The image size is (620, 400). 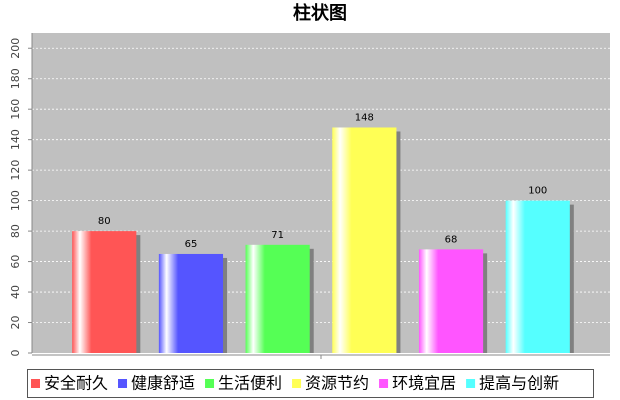 What do you see at coordinates (250, 383) in the screenshot?
I see `legend-label: 生活便利` at bounding box center [250, 383].